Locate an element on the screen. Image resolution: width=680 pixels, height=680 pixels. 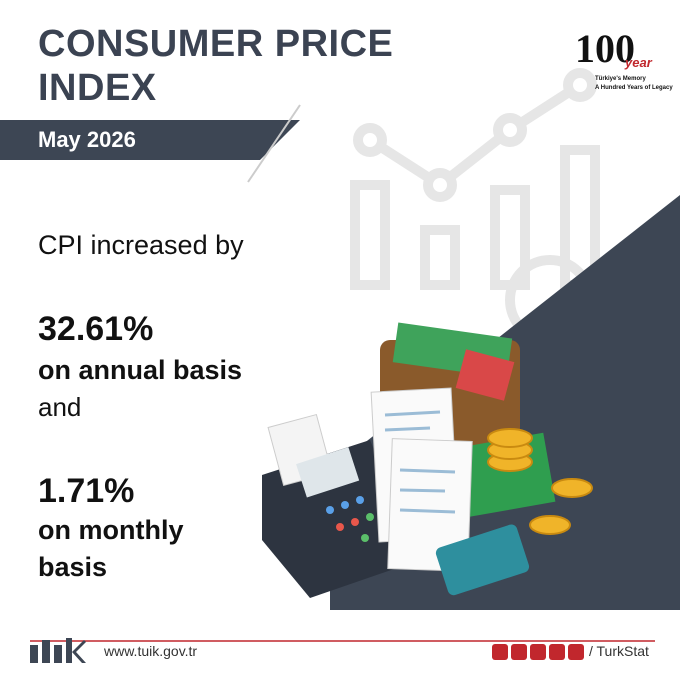
social-icons is located at coordinates (538, 652).